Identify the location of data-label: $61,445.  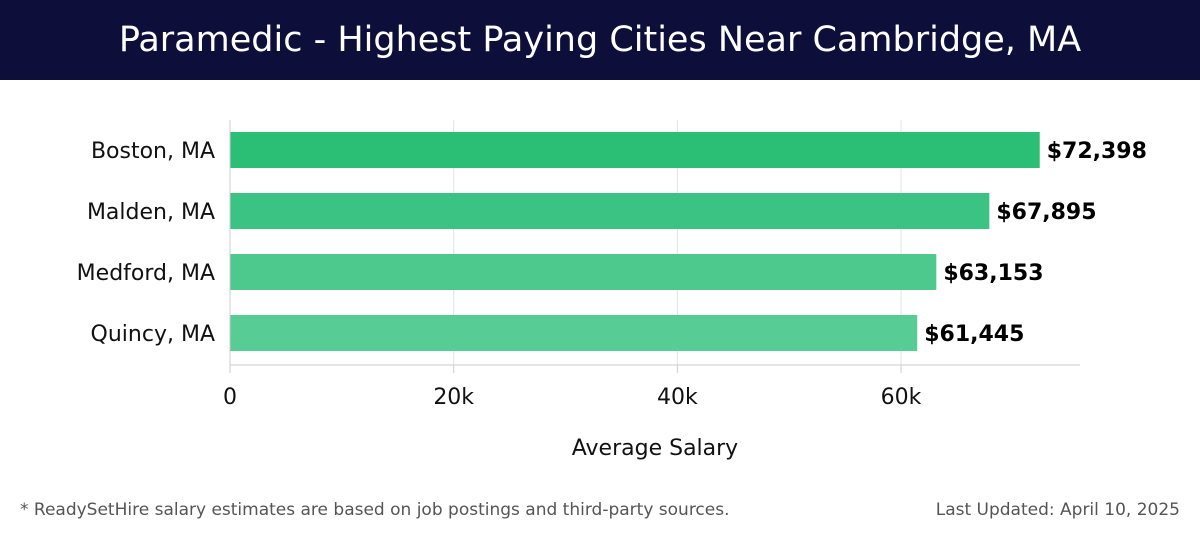
(974, 334).